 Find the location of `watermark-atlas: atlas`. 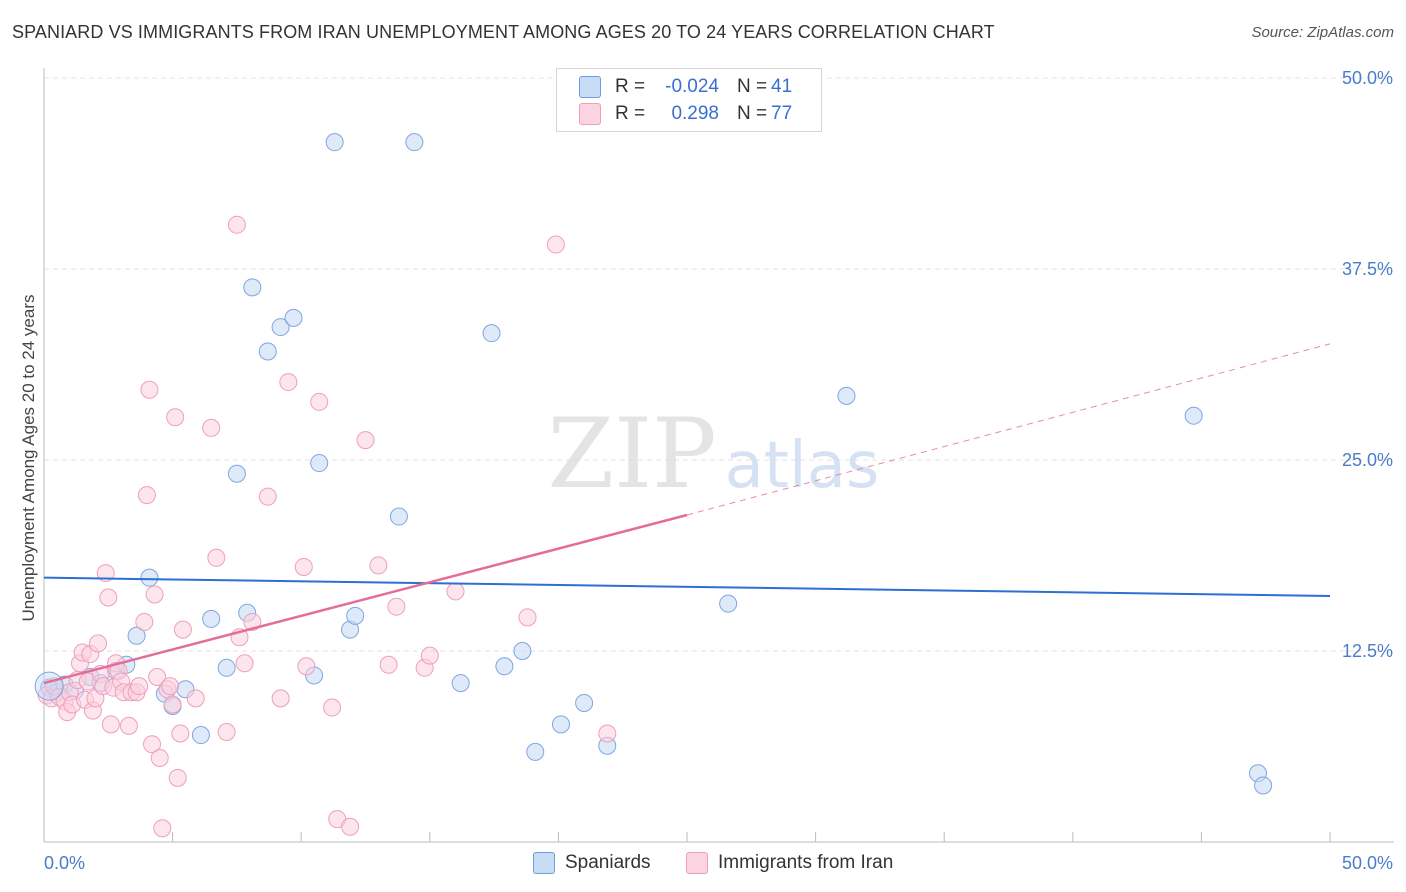

watermark-atlas: atlas is located at coordinates (802, 466).